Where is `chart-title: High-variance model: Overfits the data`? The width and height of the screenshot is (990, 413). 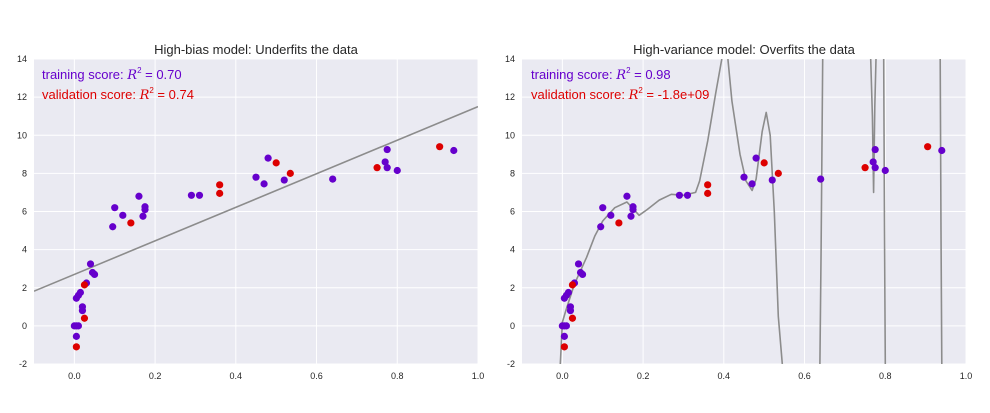
chart-title: High-variance model: Overfits the data is located at coordinates (744, 49).